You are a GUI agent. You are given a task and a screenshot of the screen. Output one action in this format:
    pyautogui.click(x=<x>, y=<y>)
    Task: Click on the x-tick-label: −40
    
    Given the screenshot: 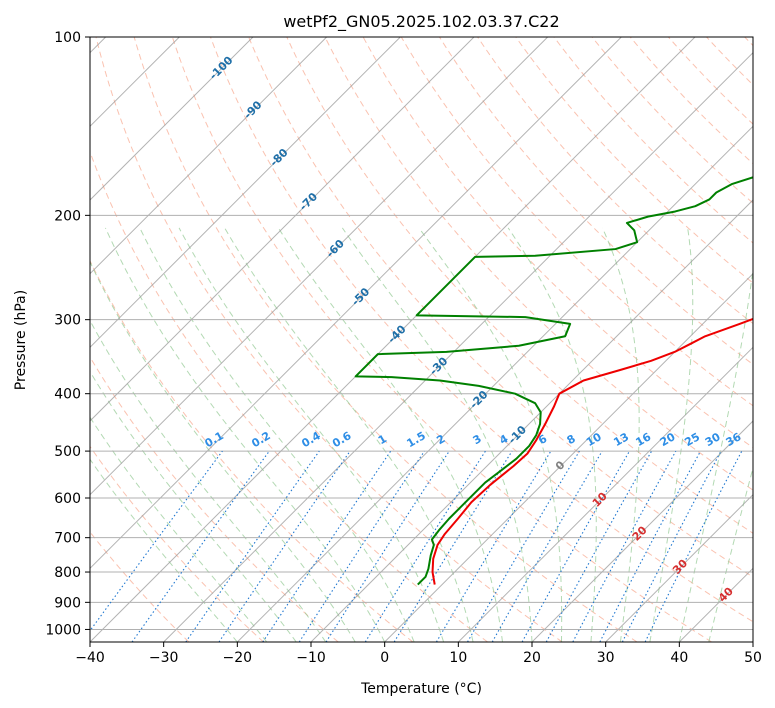 What is the action you would take?
    pyautogui.click(x=90, y=658)
    